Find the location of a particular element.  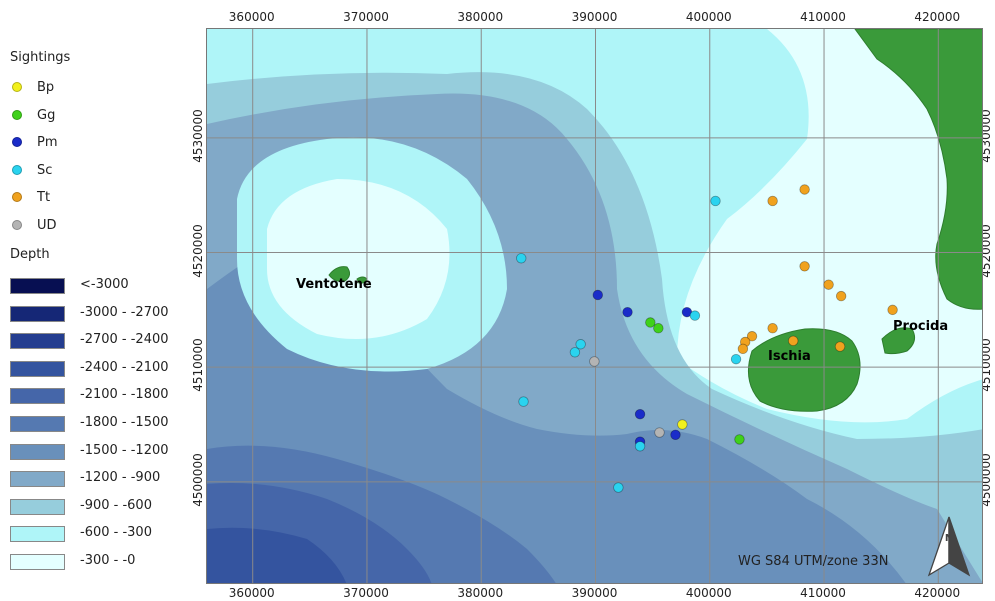

depth-legend-label: -2700 - -2400 is located at coordinates (124, 340).